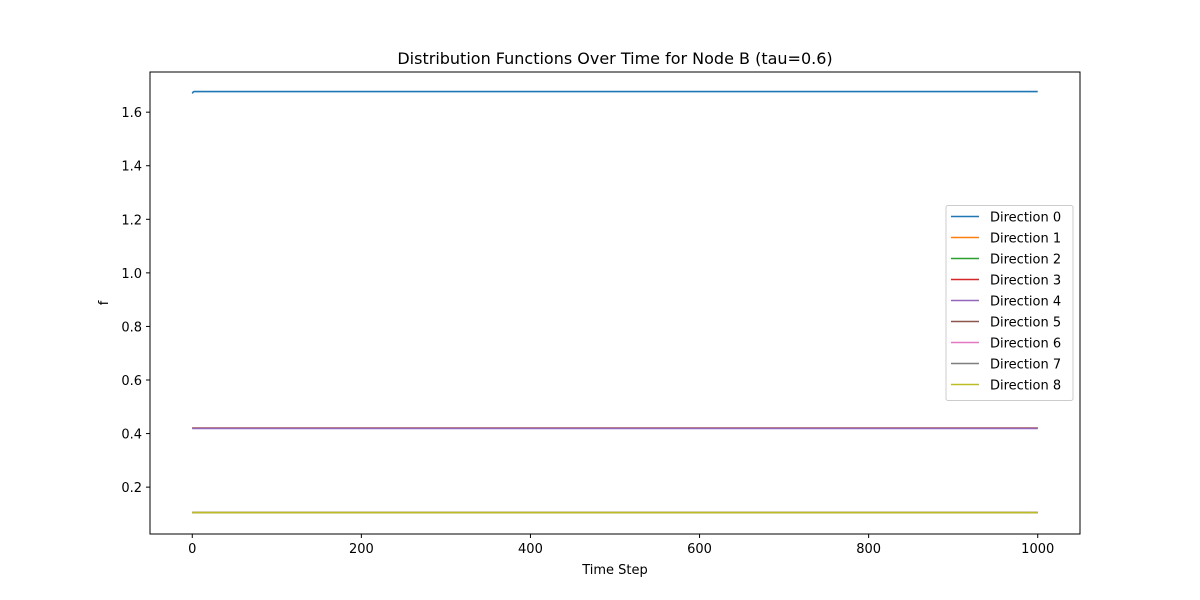 This screenshot has width=1200, height=600. I want to click on legend-label: Direction 0, so click(1025, 218).